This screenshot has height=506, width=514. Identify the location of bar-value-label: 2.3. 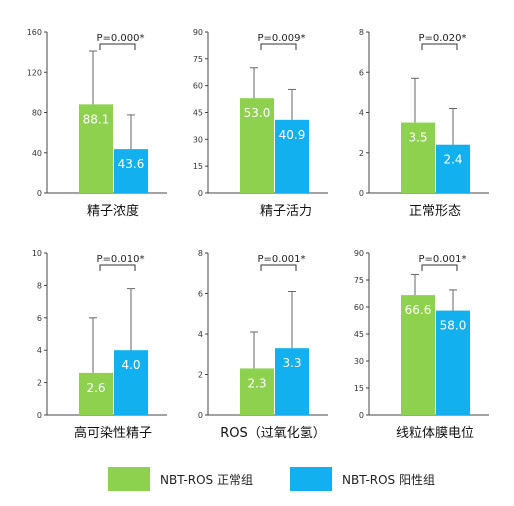
(256, 383).